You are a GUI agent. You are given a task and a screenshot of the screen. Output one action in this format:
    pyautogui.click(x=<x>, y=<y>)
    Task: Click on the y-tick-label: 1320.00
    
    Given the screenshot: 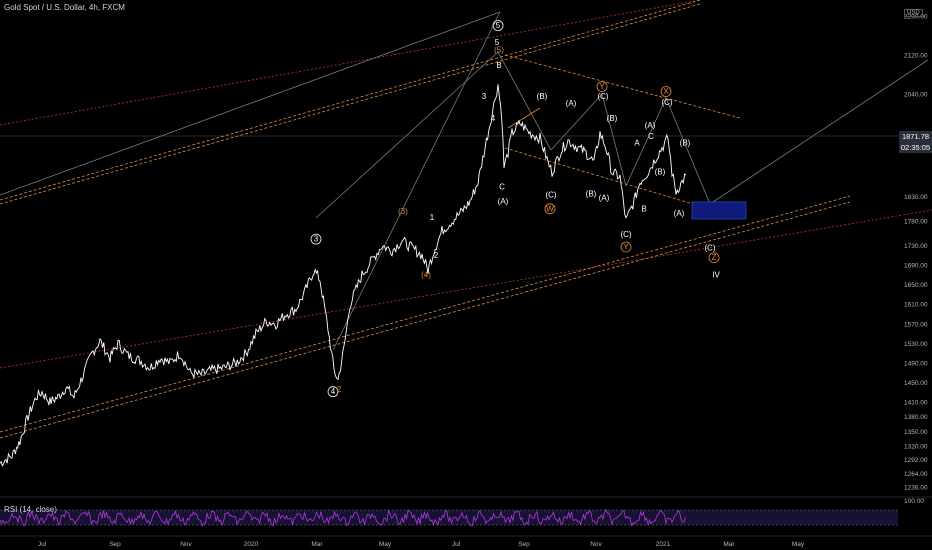 What is the action you would take?
    pyautogui.click(x=916, y=447)
    